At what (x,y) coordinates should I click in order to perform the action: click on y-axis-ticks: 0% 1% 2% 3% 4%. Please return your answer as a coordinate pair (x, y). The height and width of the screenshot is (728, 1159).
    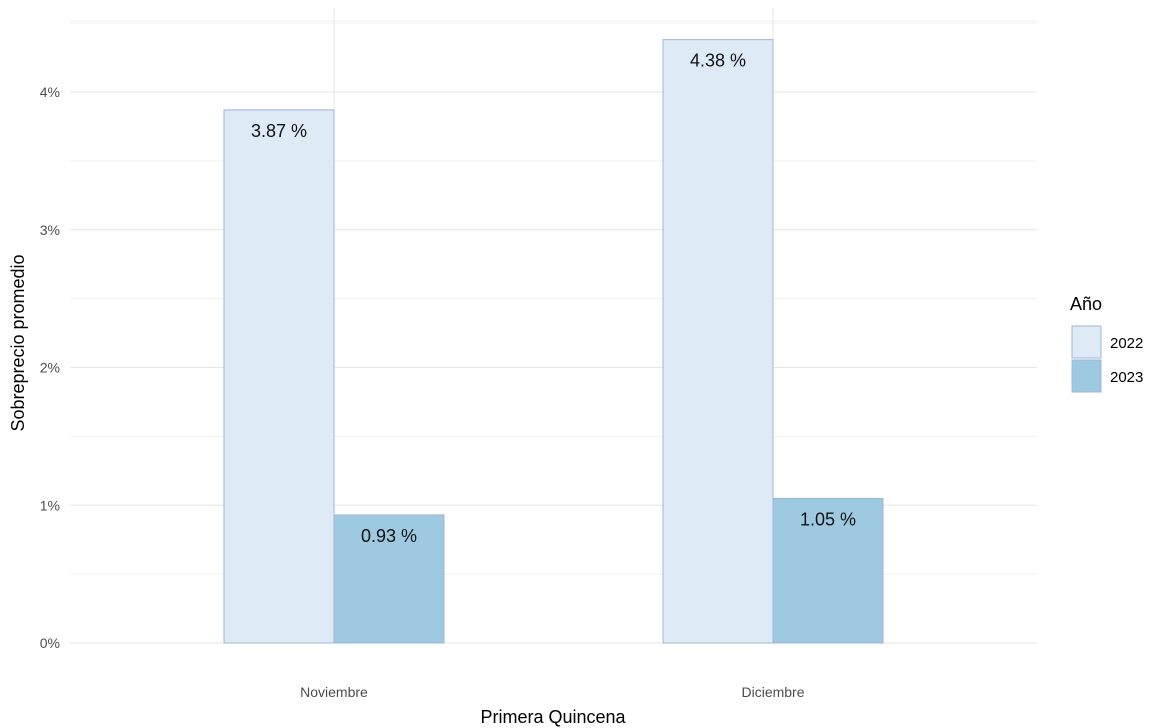
    Looking at the image, I should click on (50, 367).